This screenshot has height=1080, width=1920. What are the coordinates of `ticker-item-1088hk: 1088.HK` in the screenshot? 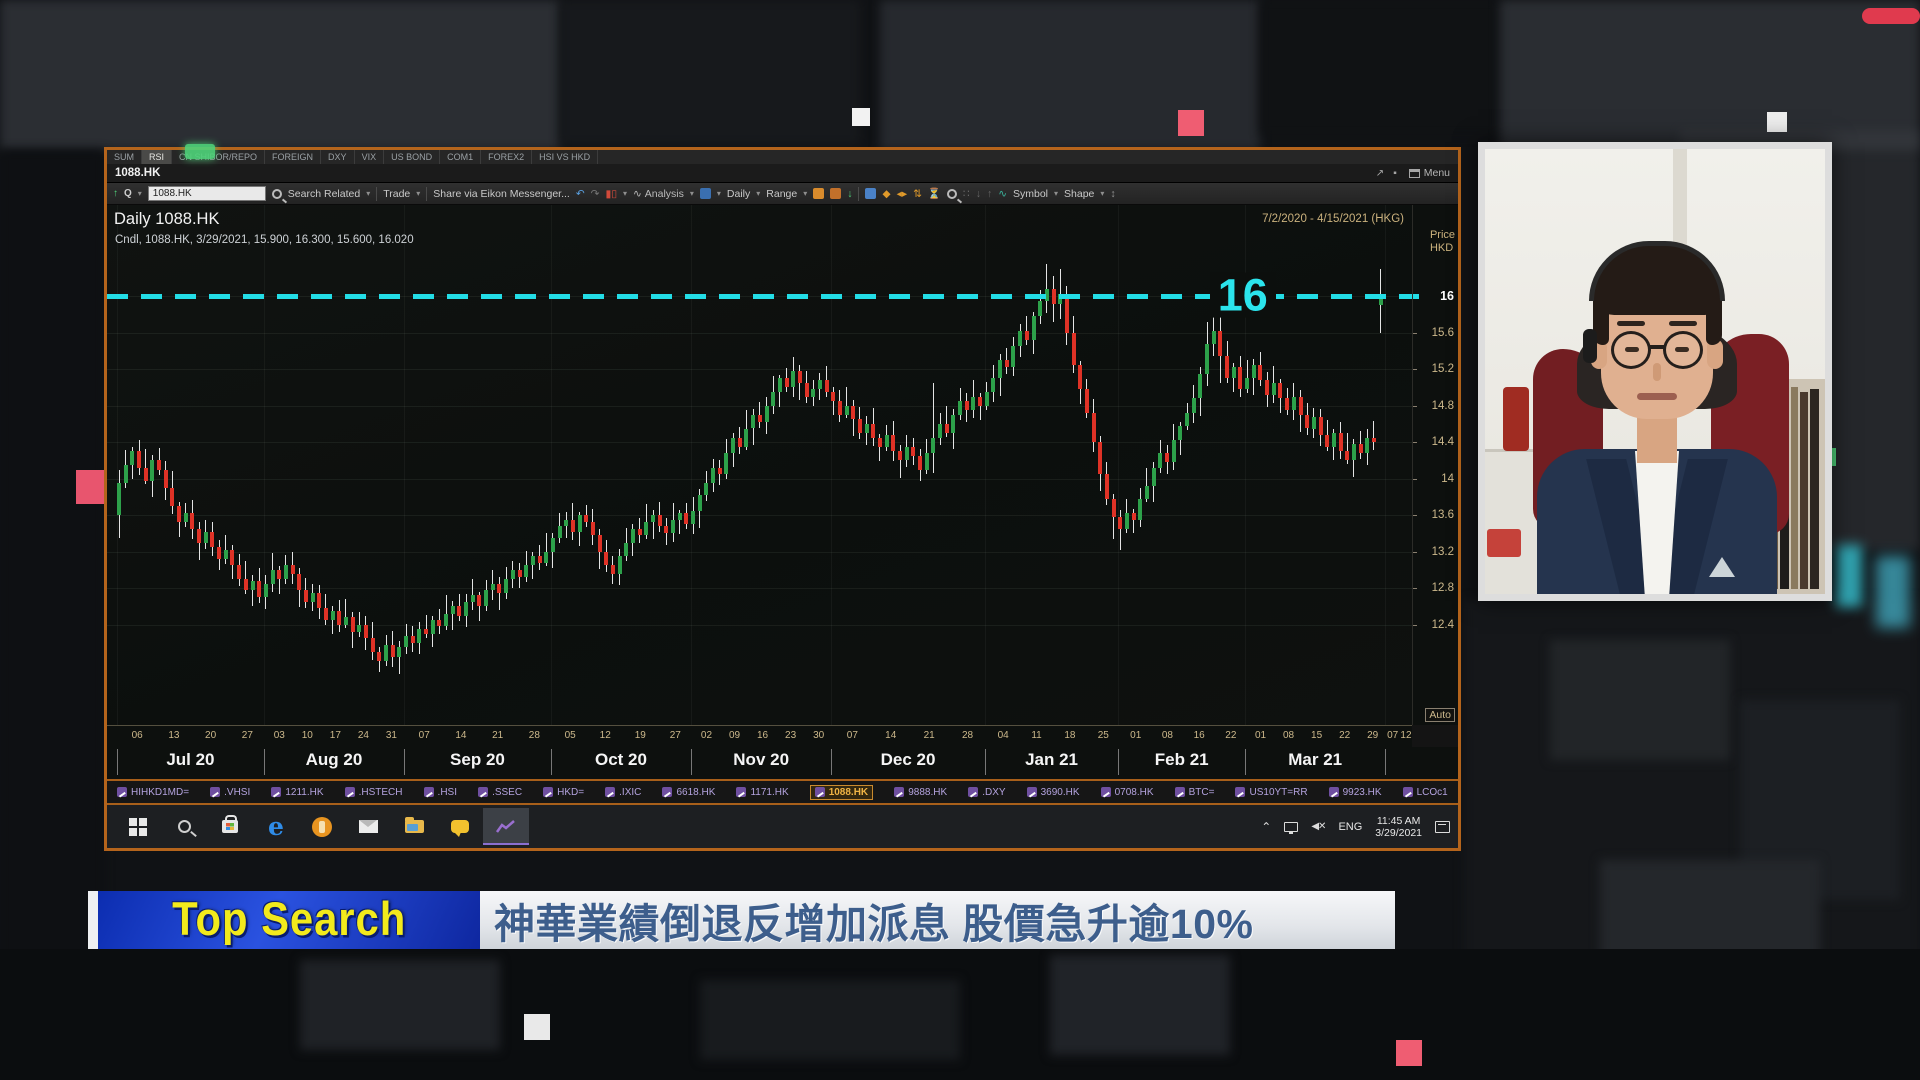 It's located at (841, 792).